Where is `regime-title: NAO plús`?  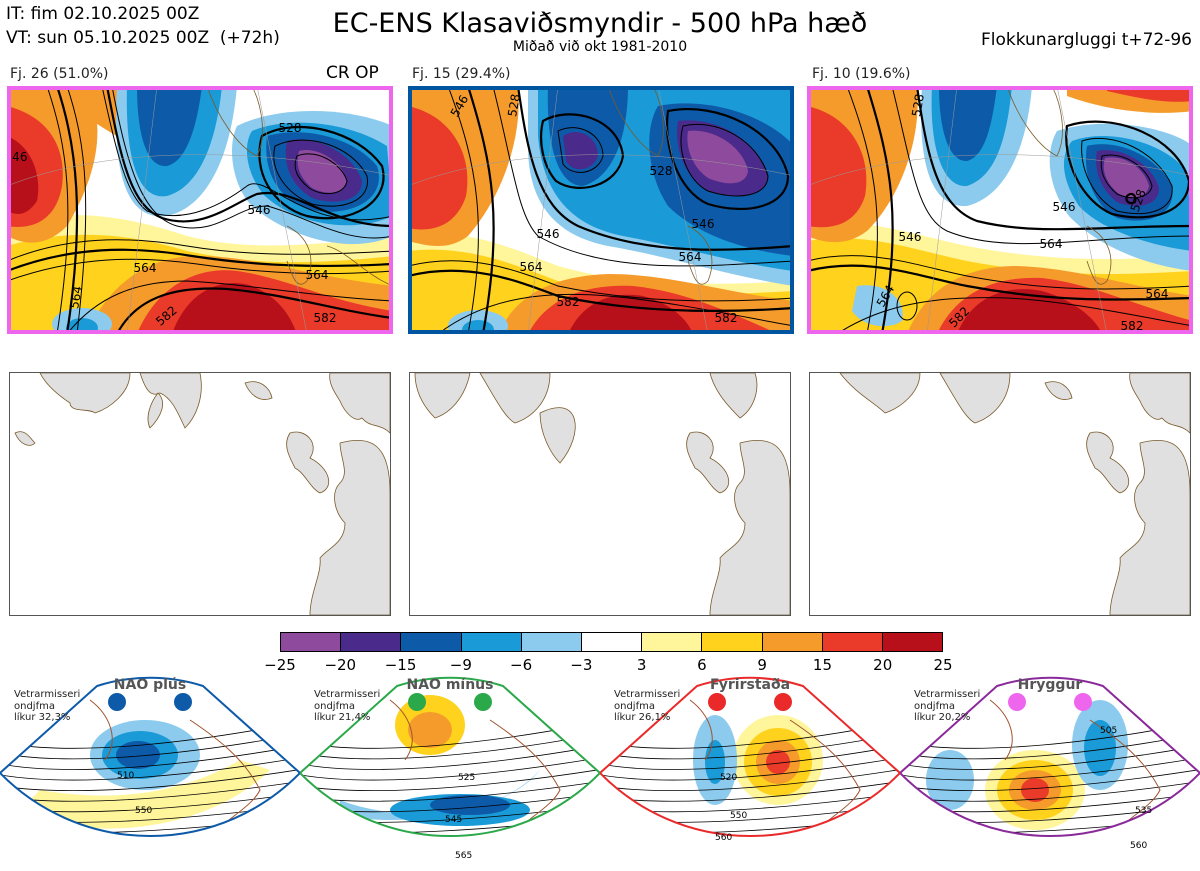 regime-title: NAO plús is located at coordinates (150, 685).